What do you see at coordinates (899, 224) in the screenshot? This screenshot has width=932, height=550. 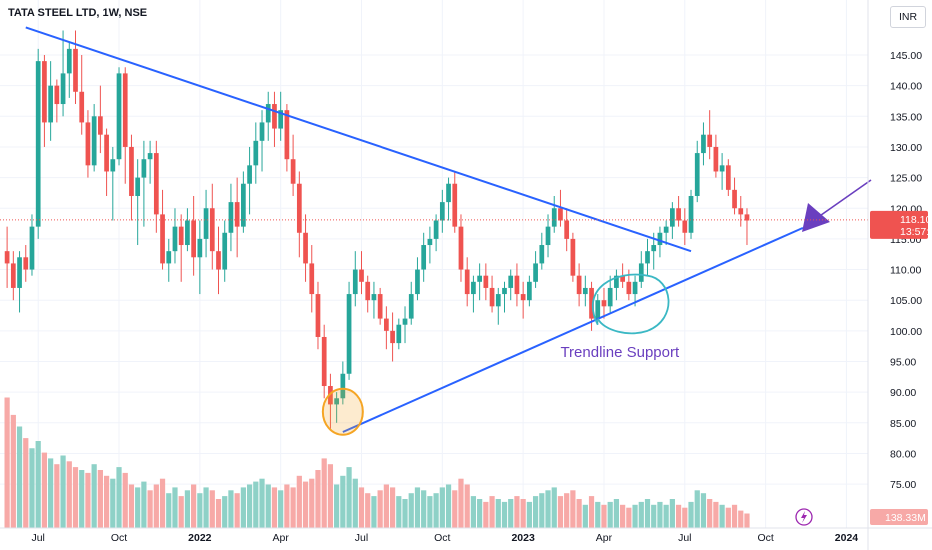 I see `last-price-badge` at bounding box center [899, 224].